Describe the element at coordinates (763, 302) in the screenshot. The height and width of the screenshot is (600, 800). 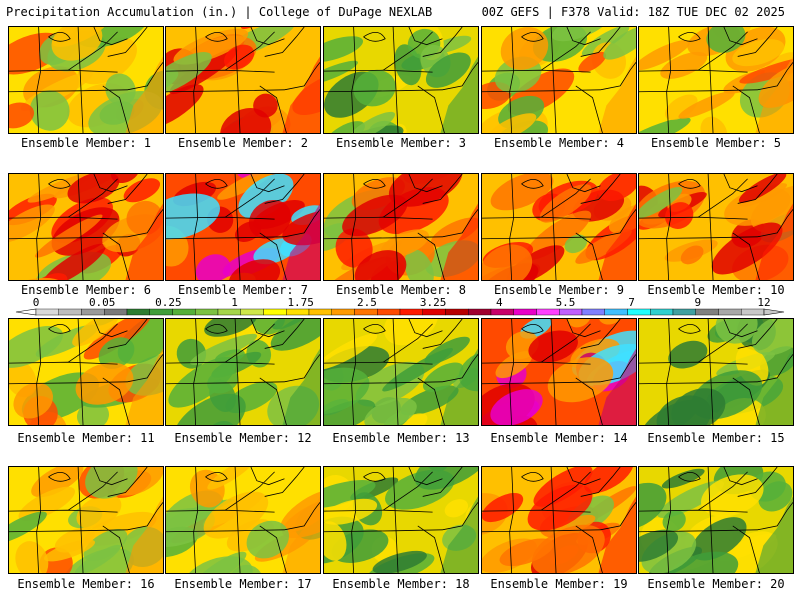
I see `legend-tick-label: 12` at that location.